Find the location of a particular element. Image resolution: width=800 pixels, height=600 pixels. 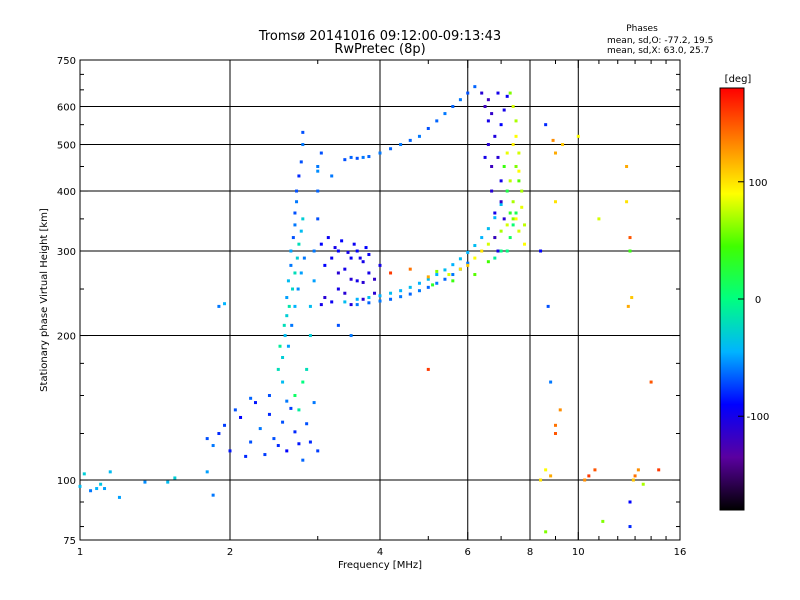

x-tick-label: 16 is located at coordinates (680, 552).